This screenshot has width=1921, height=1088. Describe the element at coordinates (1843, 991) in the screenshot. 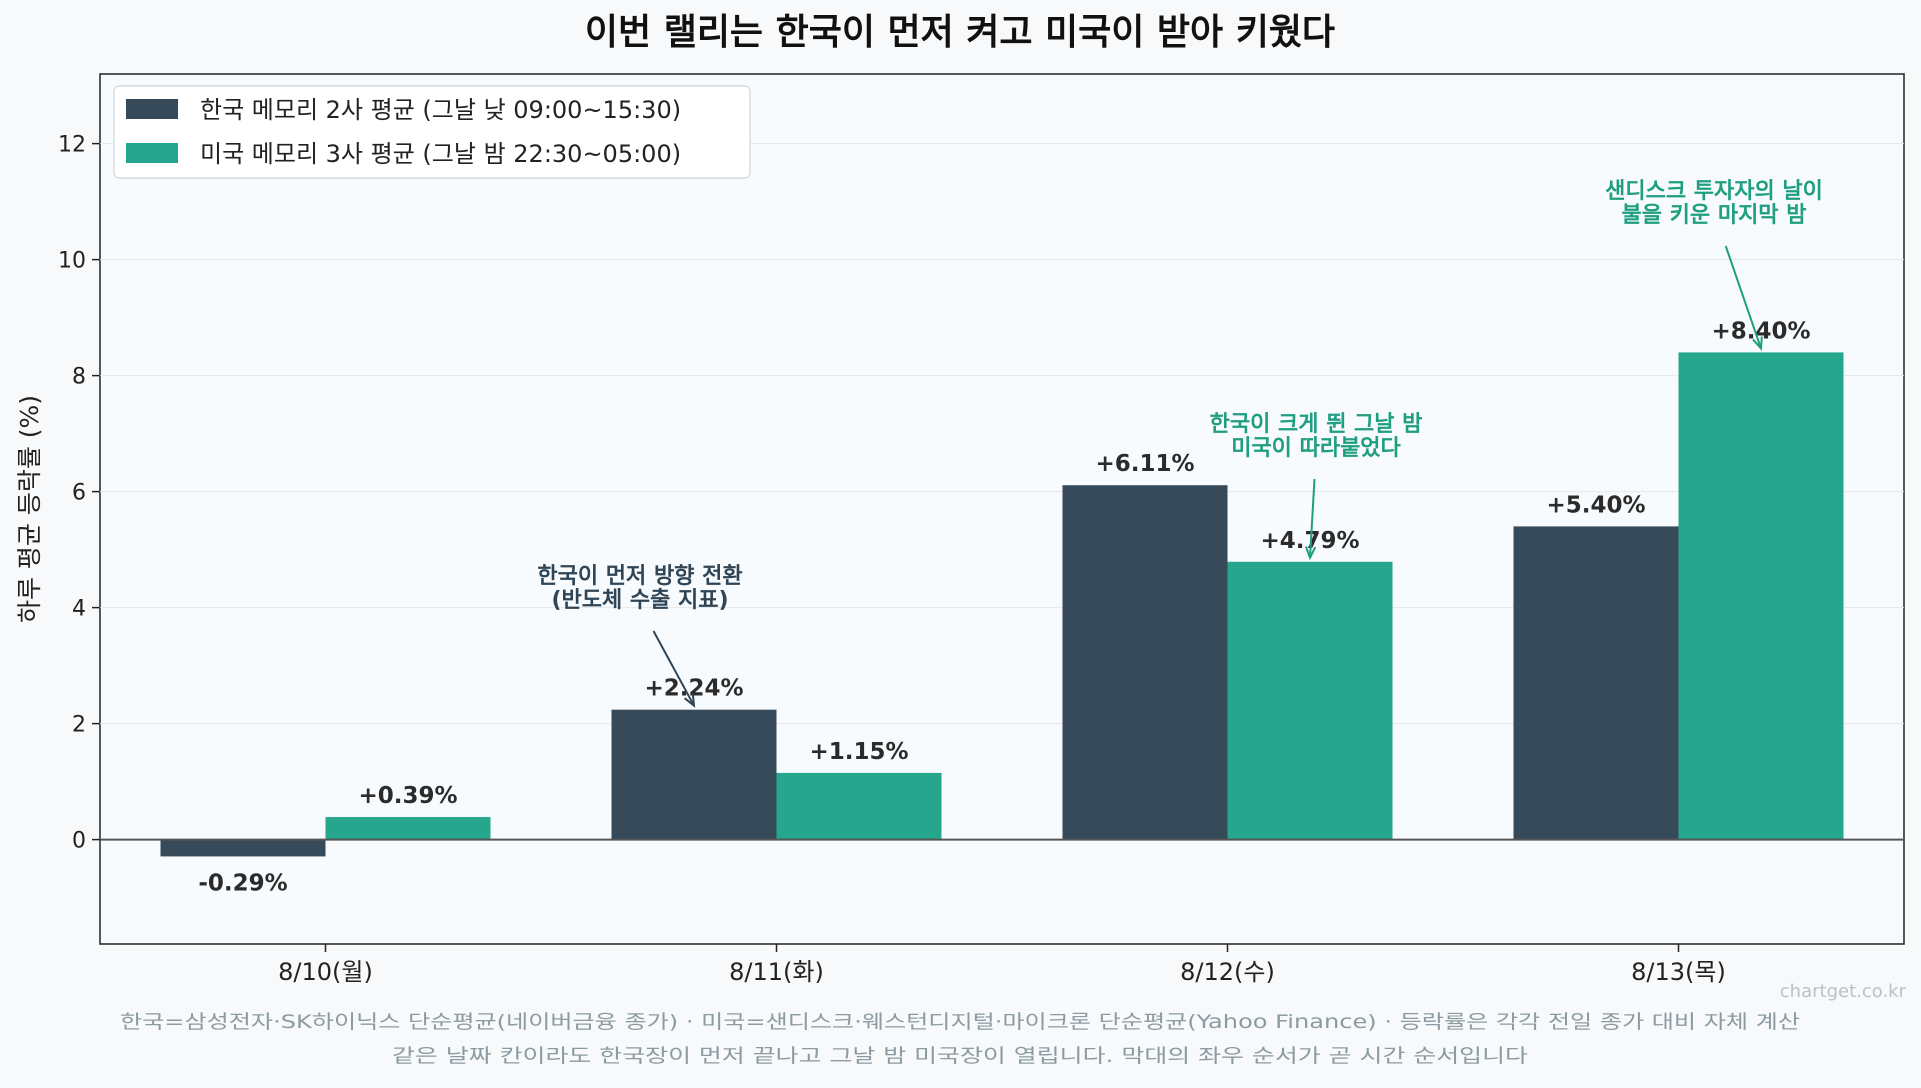

I see `watermark: chartget.co.kr` at that location.